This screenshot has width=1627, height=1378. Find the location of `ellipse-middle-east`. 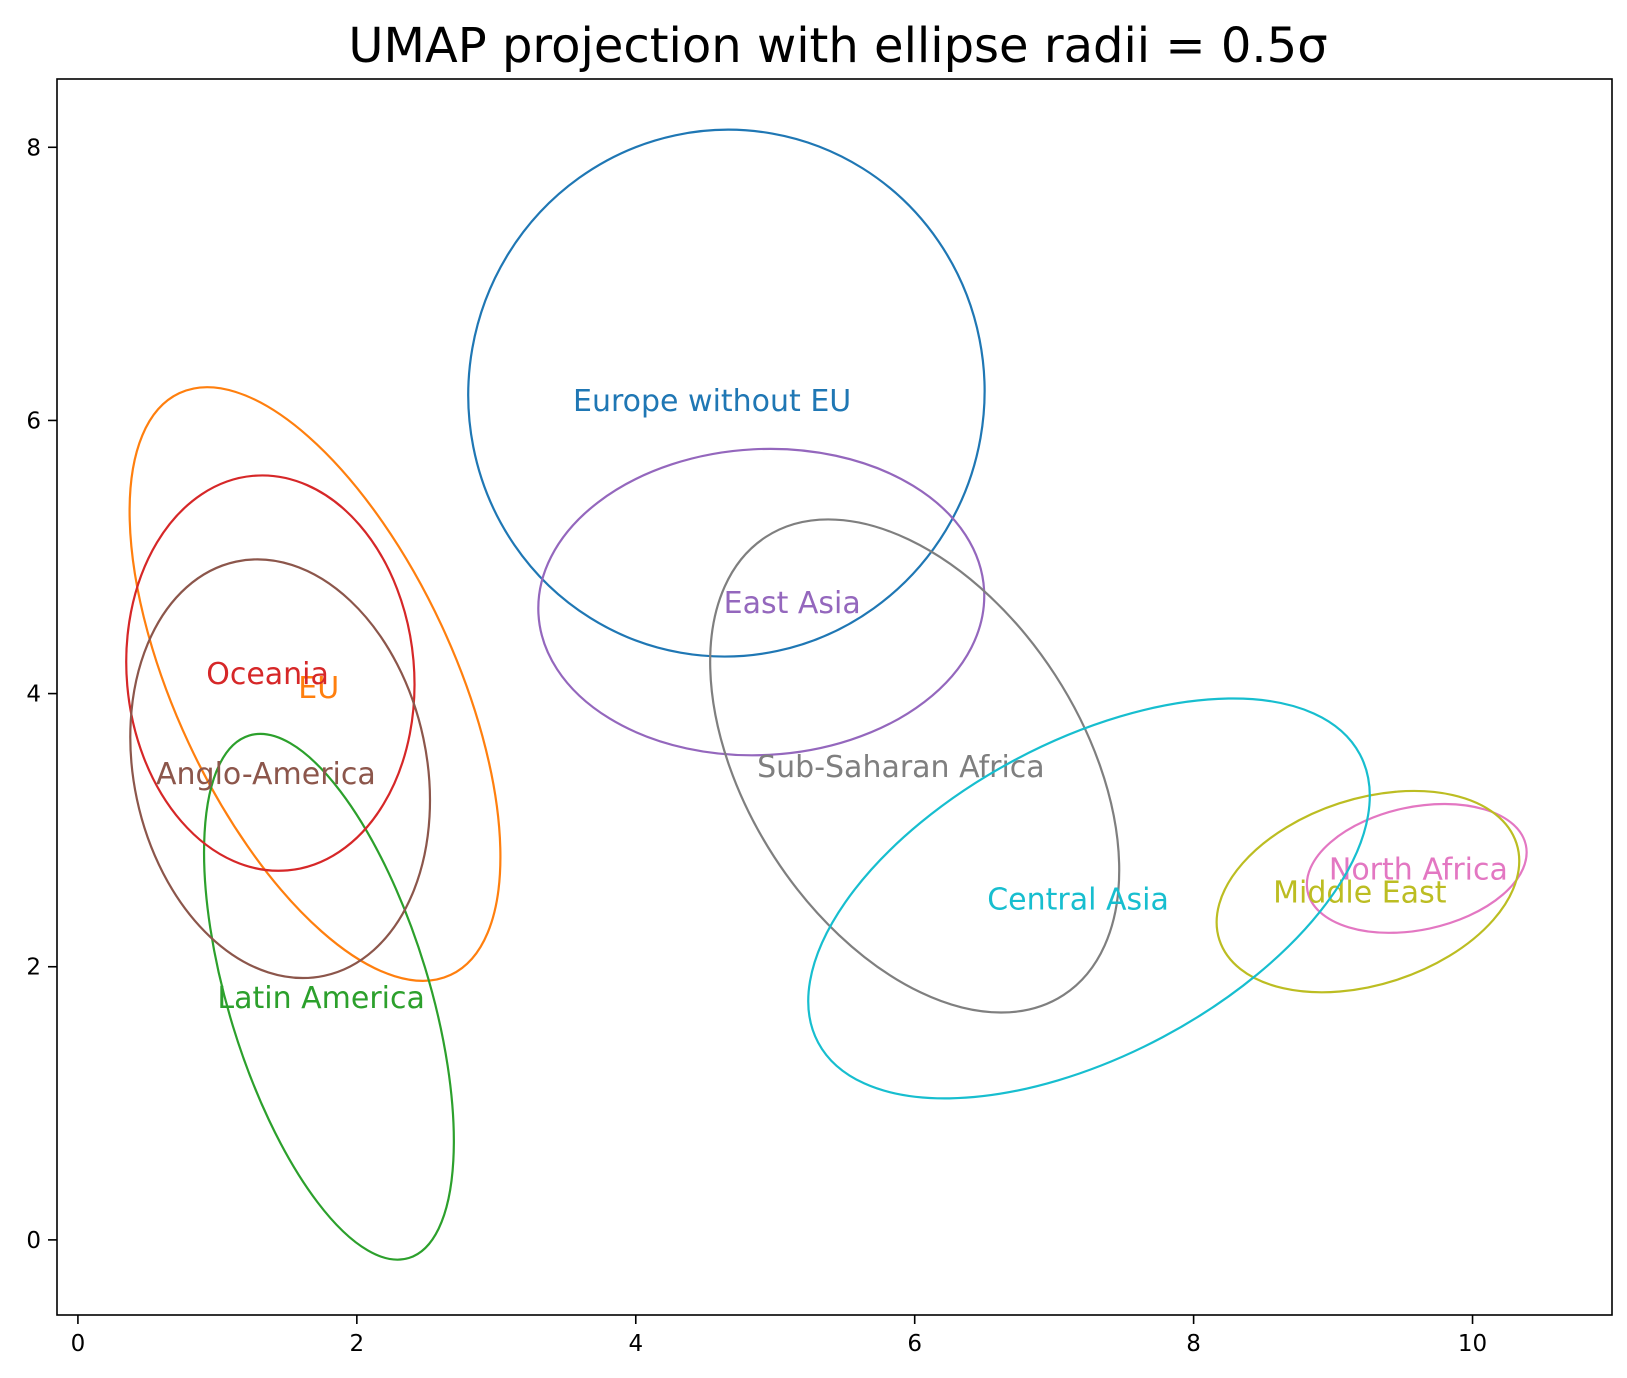

ellipse-middle-east is located at coordinates (1368, 891).